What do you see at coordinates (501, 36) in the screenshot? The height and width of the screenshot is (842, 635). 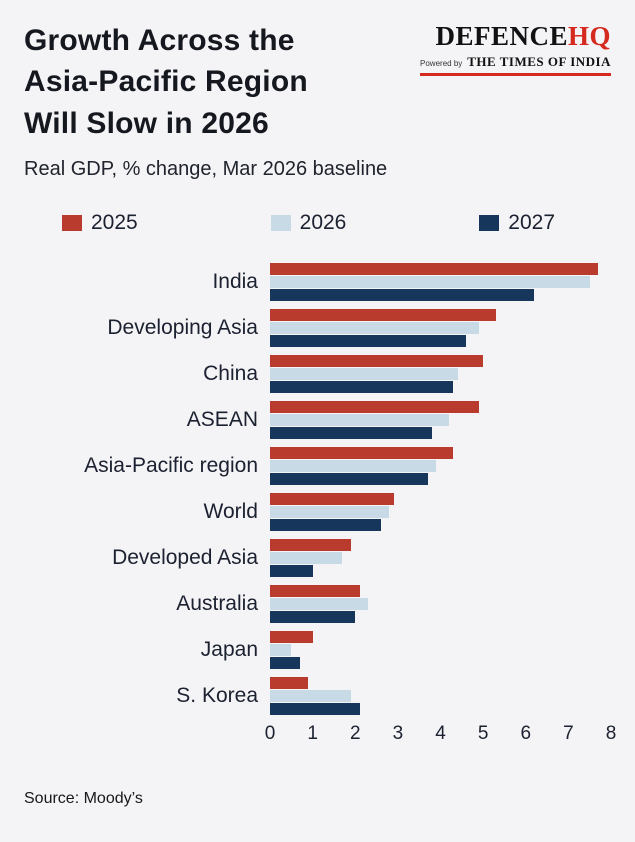 I see `logo-text-defence: DEFENCE` at bounding box center [501, 36].